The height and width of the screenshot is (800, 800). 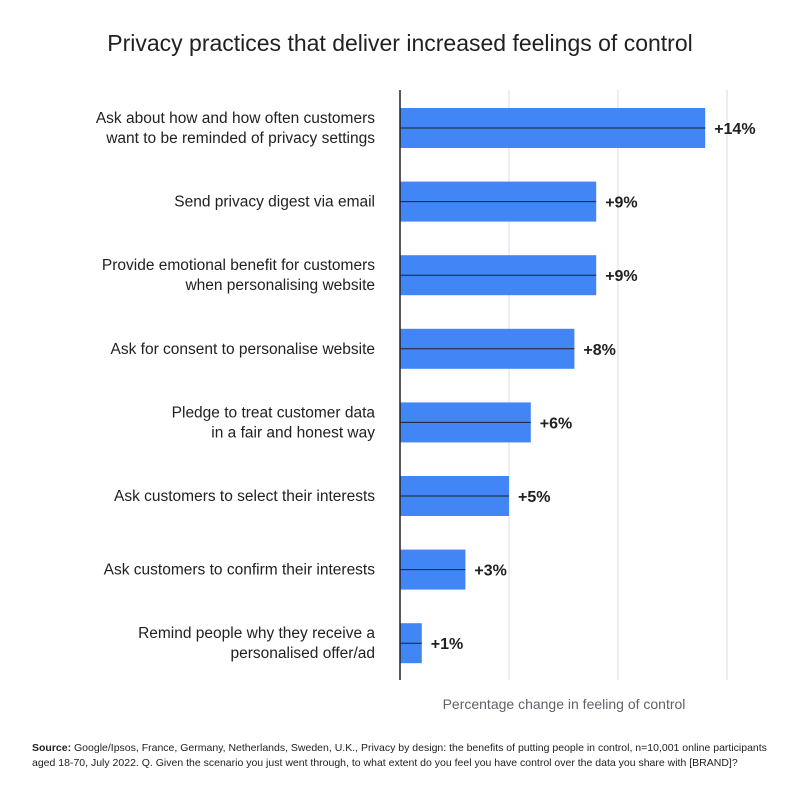 I want to click on category-label-line: Ask for consent to personalise website, so click(x=243, y=349).